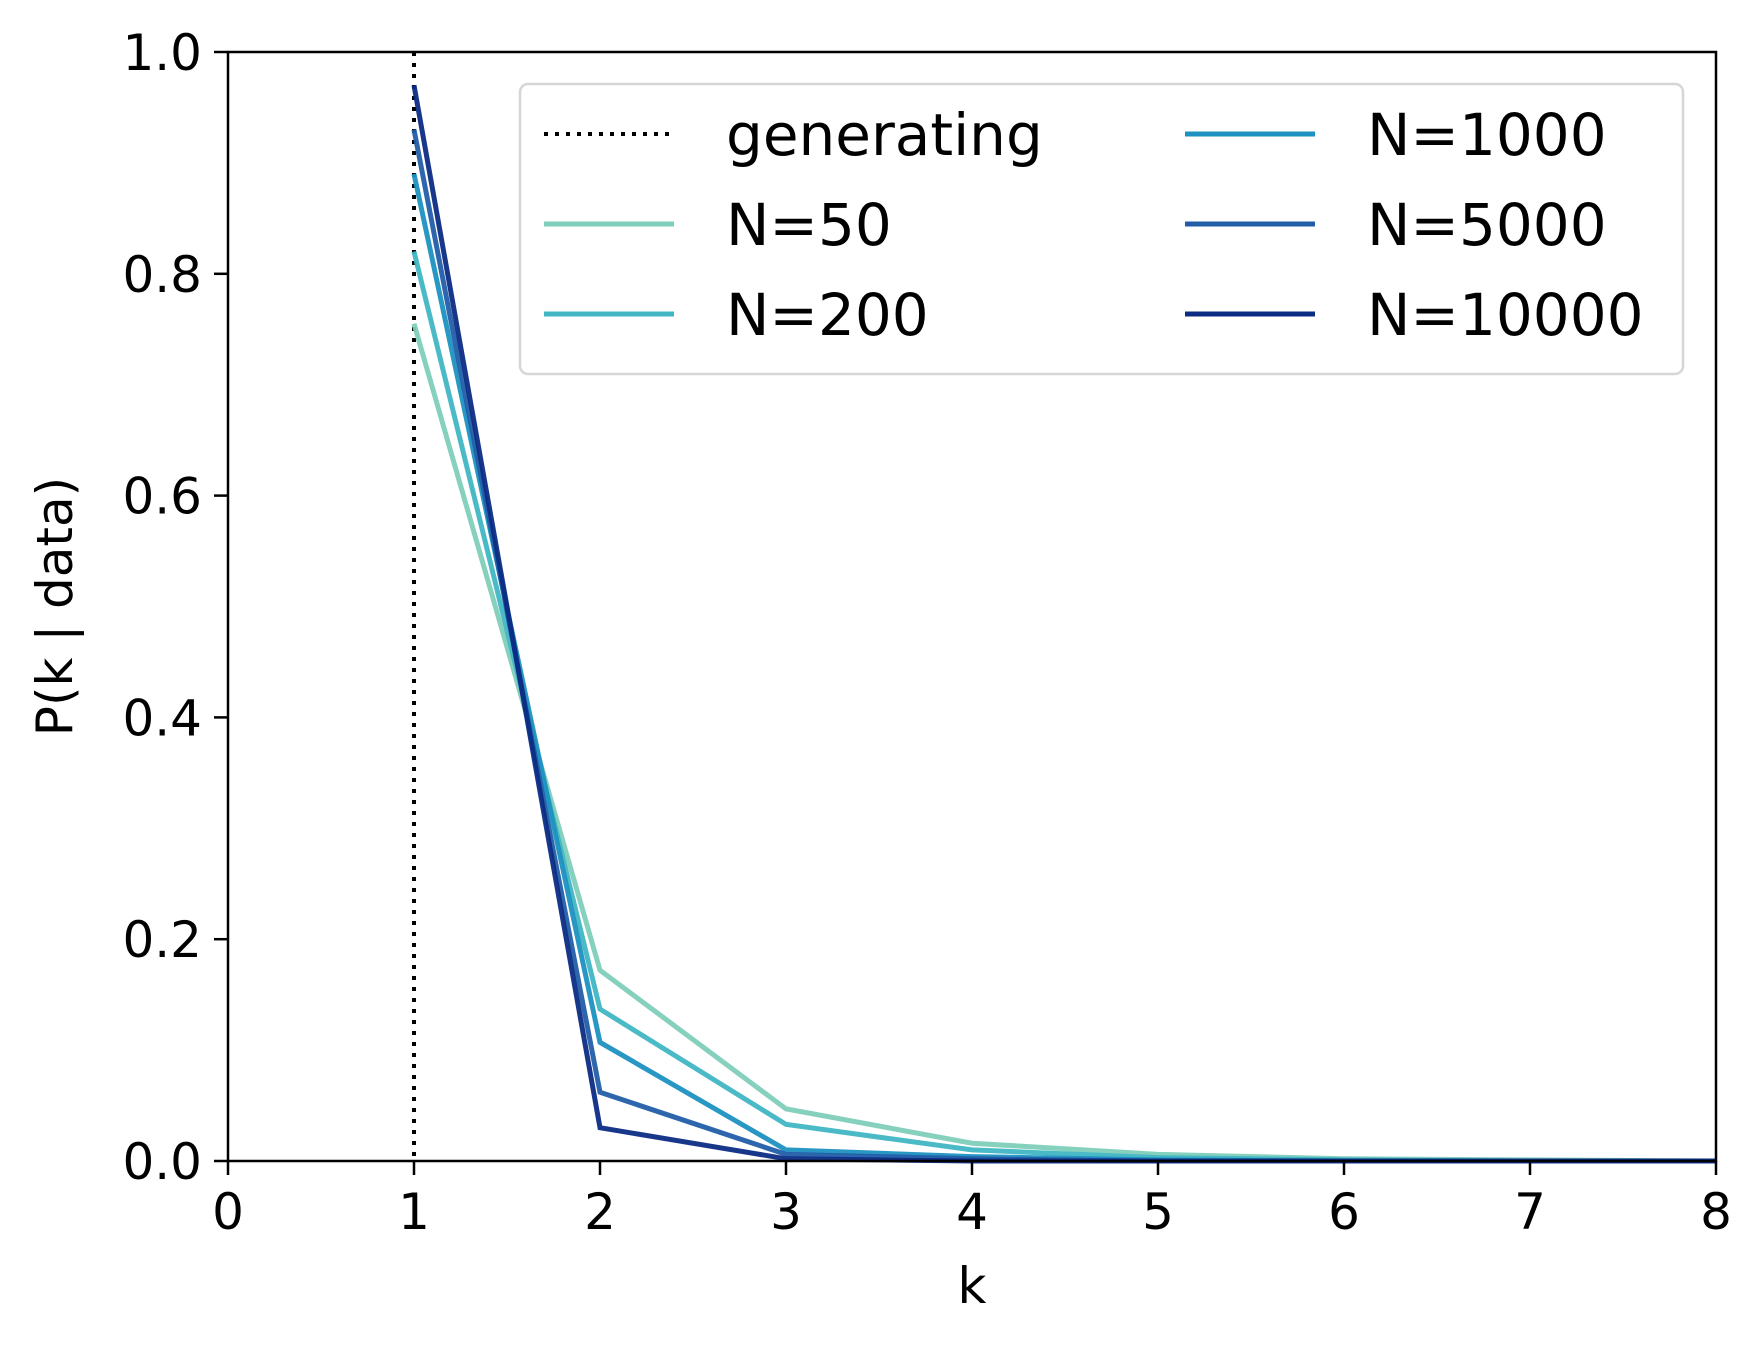 The image size is (1764, 1351). I want to click on y-tick-label: 0.6, so click(162, 497).